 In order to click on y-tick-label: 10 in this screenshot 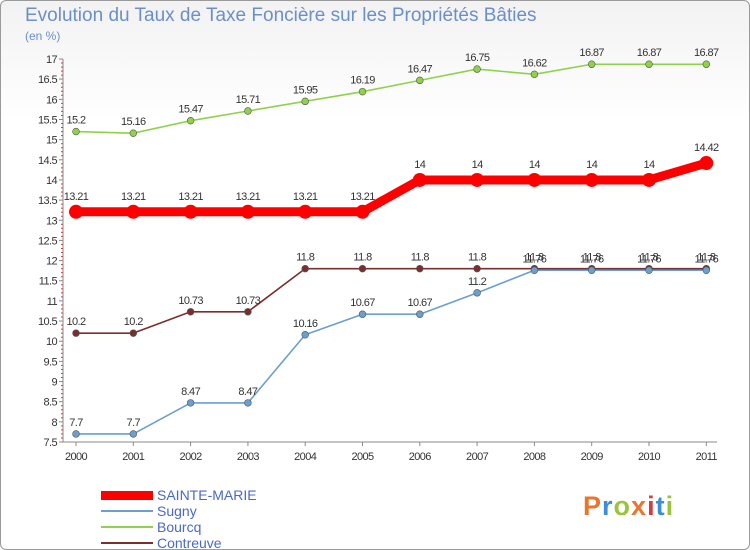, I will do `click(52, 342)`.